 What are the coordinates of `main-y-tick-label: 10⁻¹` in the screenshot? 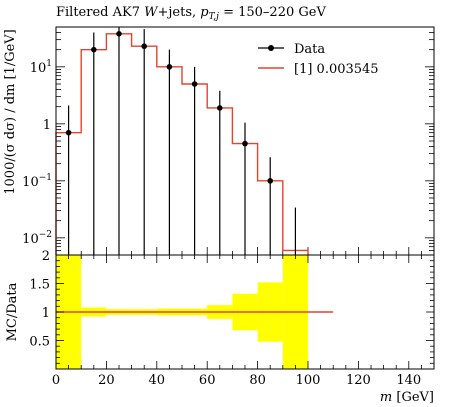 It's located at (37, 181).